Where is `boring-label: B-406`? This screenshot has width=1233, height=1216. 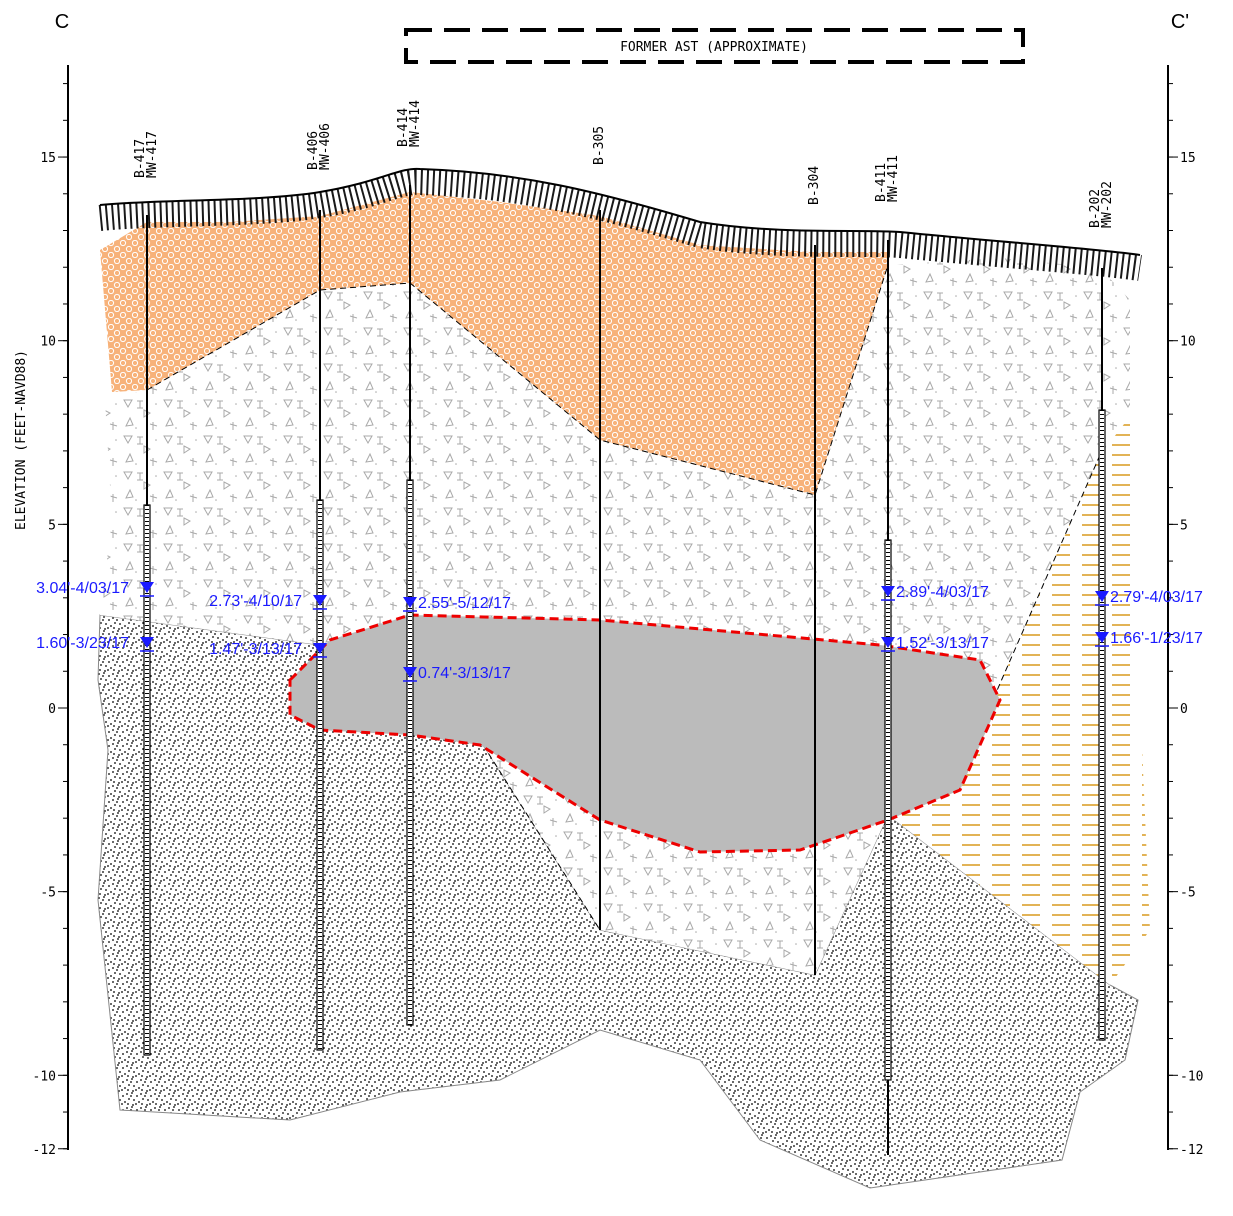
boring-label: B-406 is located at coordinates (313, 150).